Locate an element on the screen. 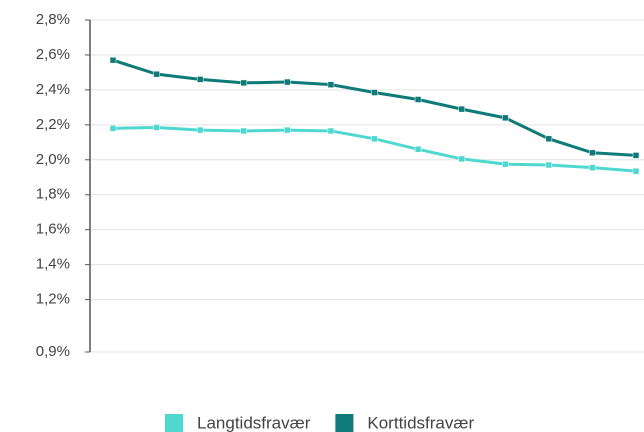 This screenshot has width=644, height=432. y-tick-label: 1,4% is located at coordinates (53, 264).